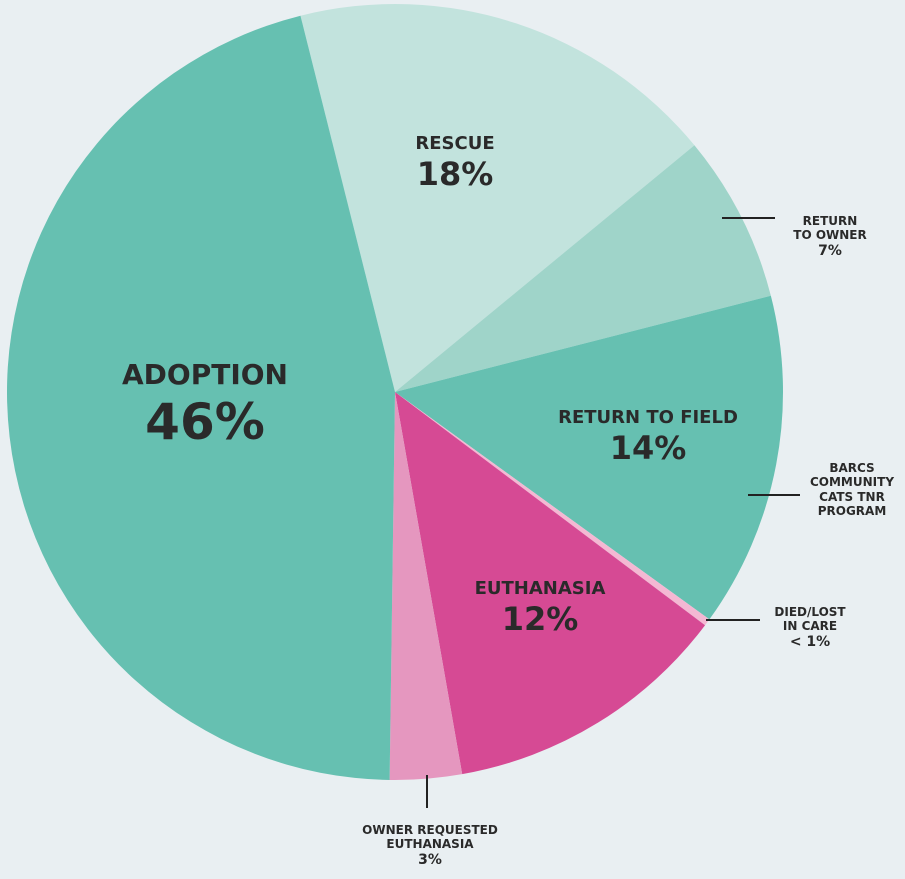  I want to click on slice-label: RETURN TO FIELD 14%, so click(648, 437).